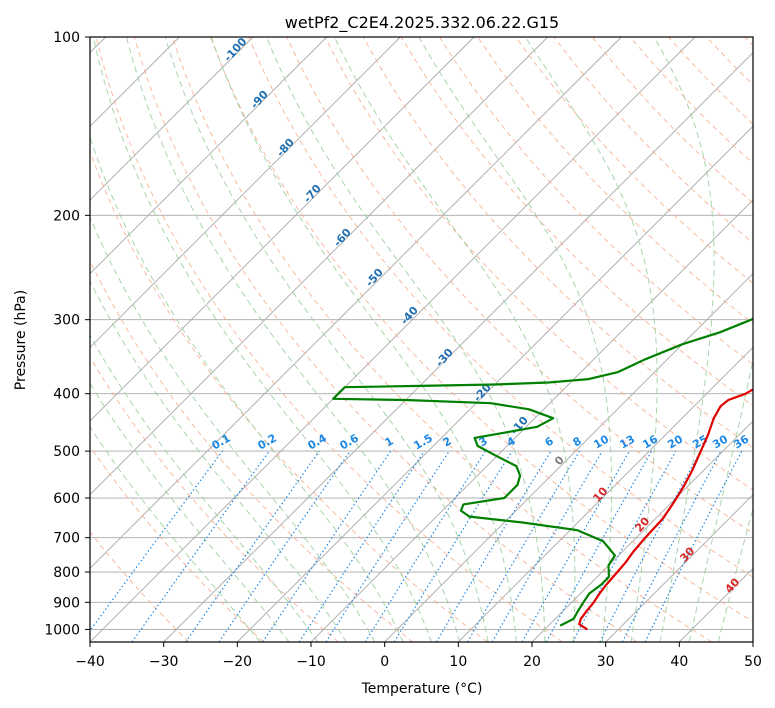 The width and height of the screenshot is (775, 708). What do you see at coordinates (374, 278) in the screenshot?
I see `dry-adiabat-label: -50` at bounding box center [374, 278].